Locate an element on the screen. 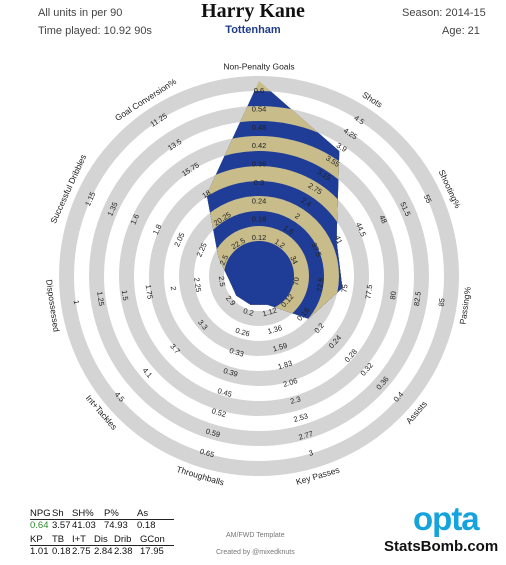 The height and width of the screenshot is (565, 506). tick-label: 4.1 is located at coordinates (148, 373).